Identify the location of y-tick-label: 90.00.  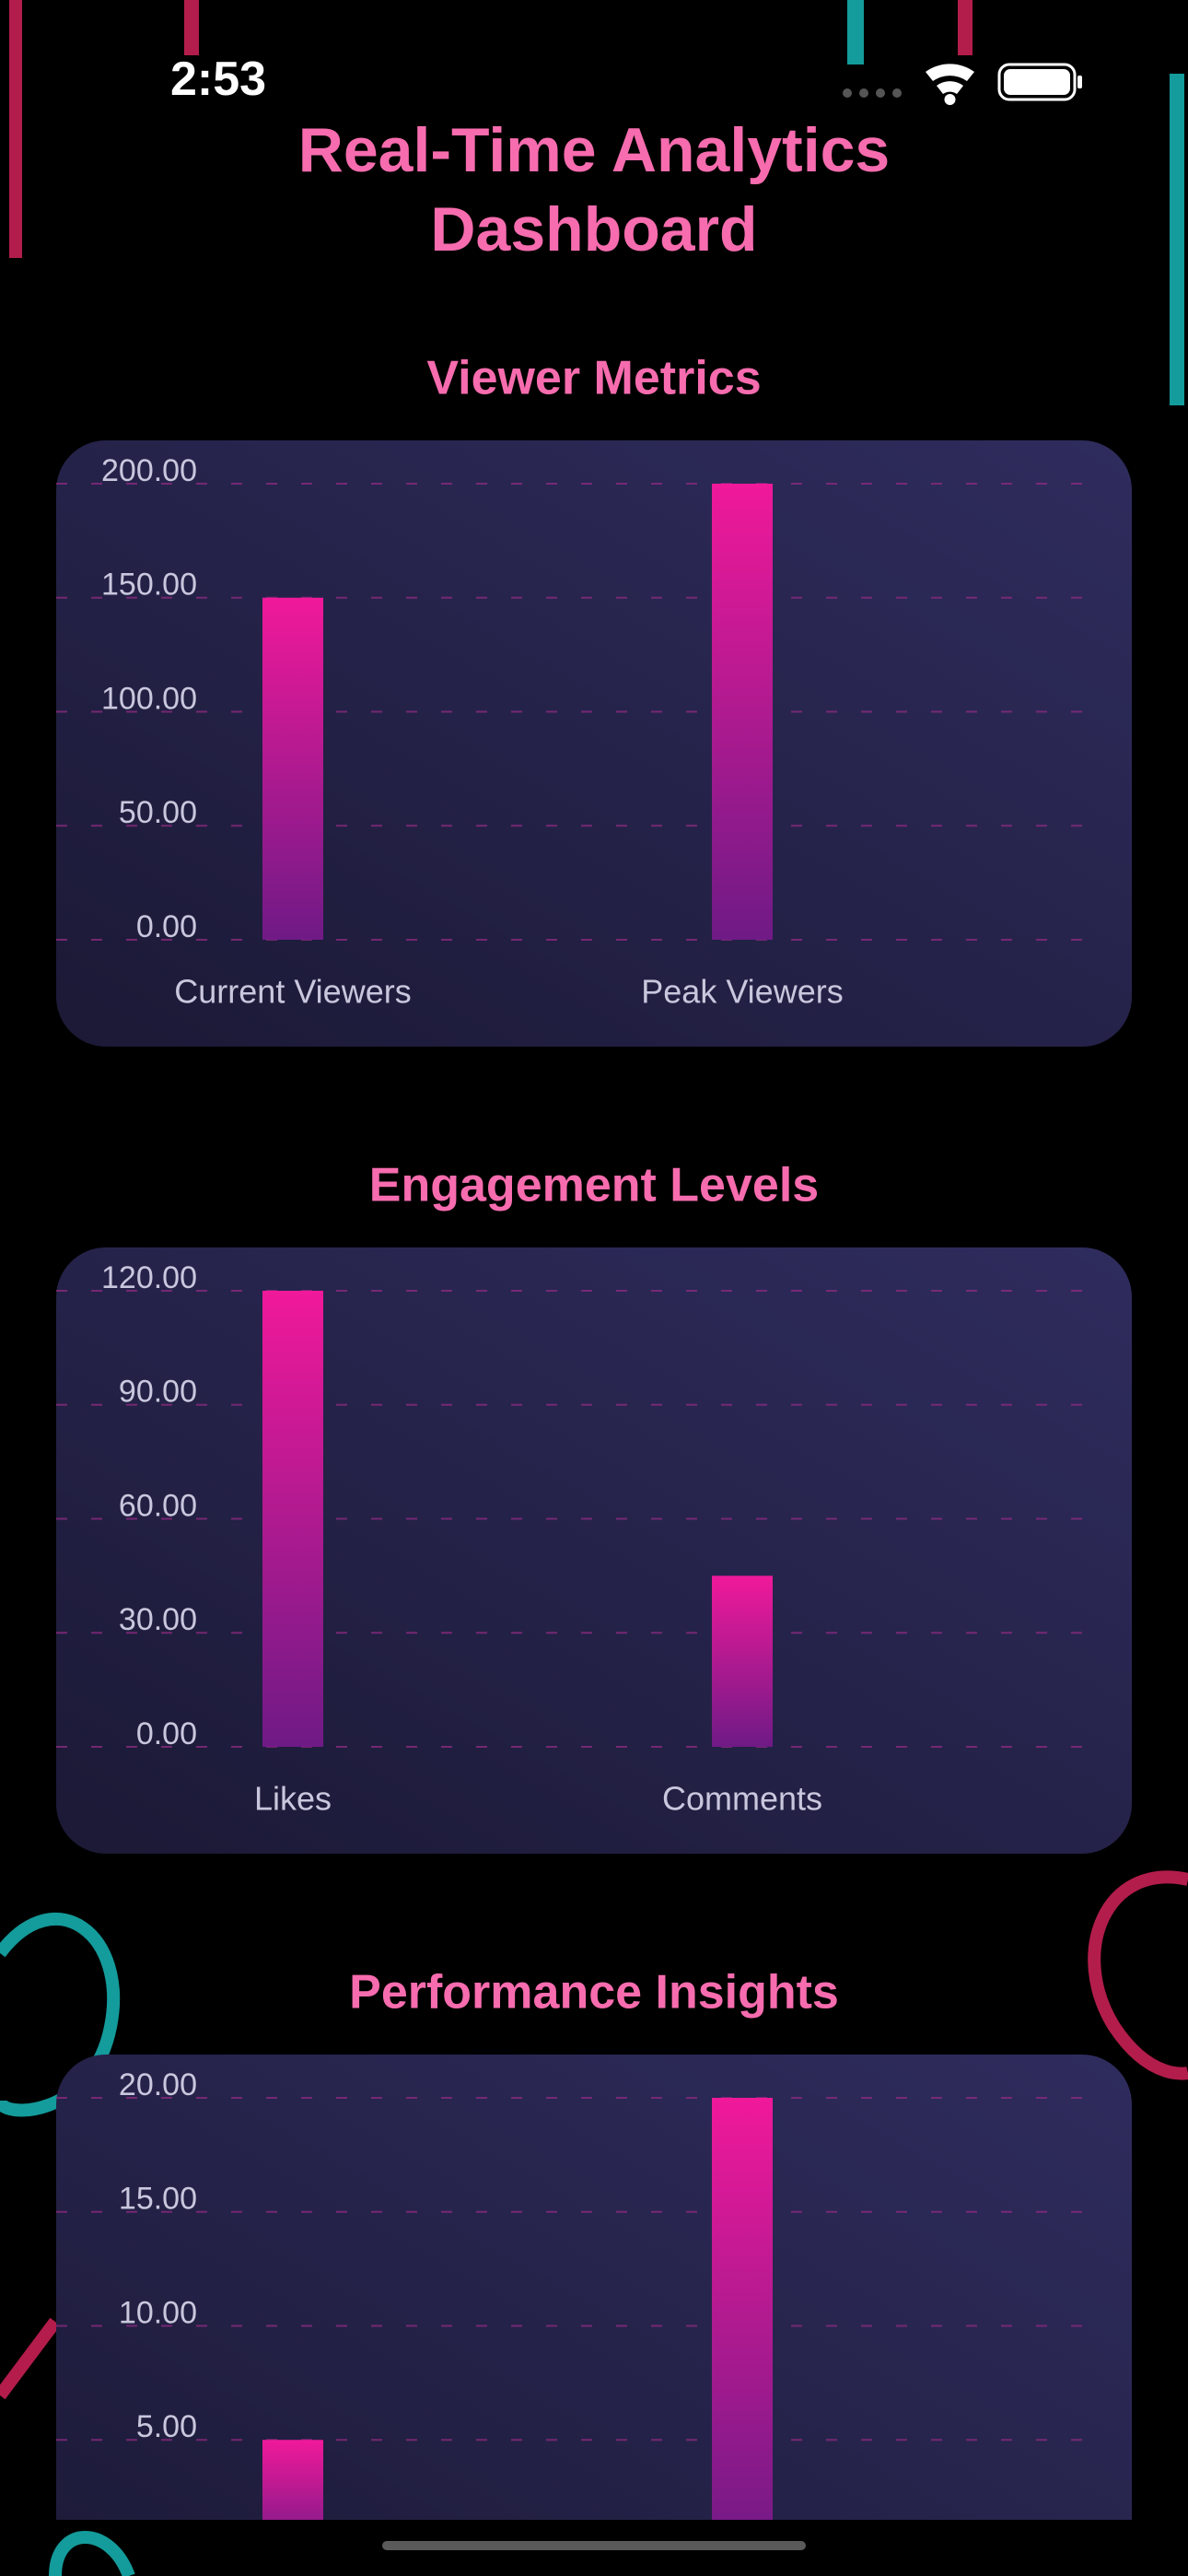
(158, 1392).